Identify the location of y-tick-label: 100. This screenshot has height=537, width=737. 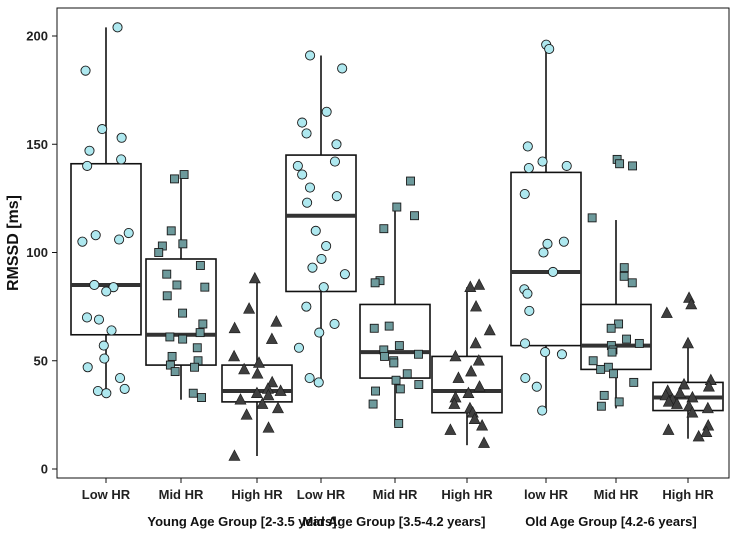
(37, 252).